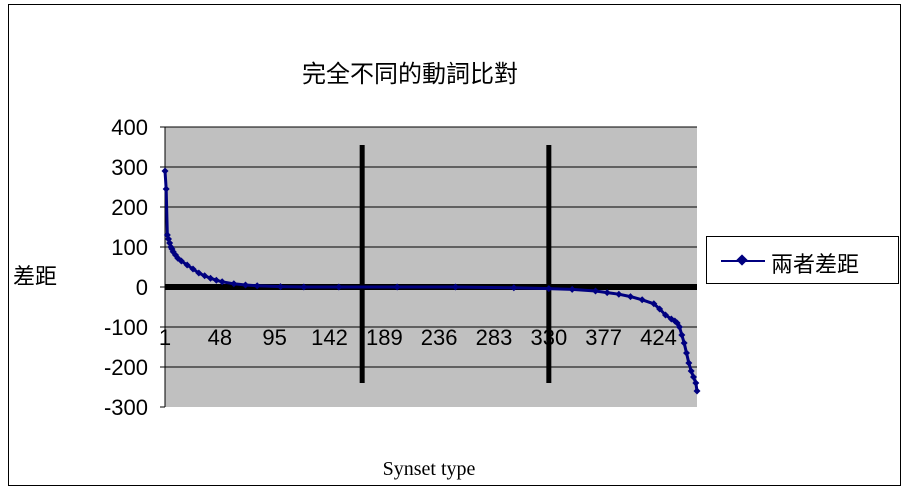  What do you see at coordinates (129, 167) in the screenshot?
I see `y-tick-label: 300` at bounding box center [129, 167].